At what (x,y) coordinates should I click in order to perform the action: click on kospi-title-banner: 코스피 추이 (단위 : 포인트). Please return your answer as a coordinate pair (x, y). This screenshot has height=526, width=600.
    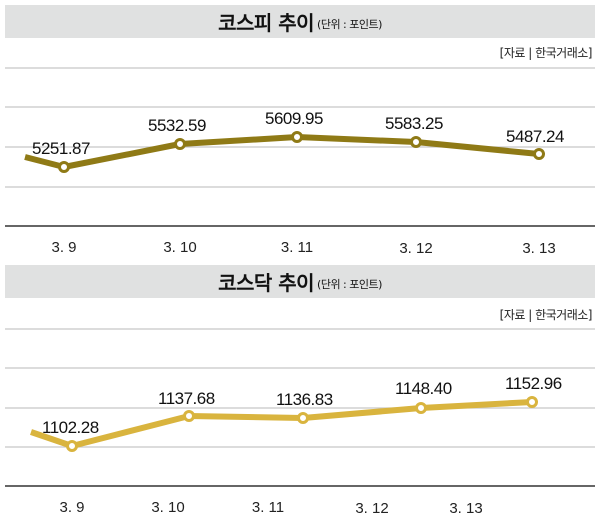
    Looking at the image, I should click on (300, 21).